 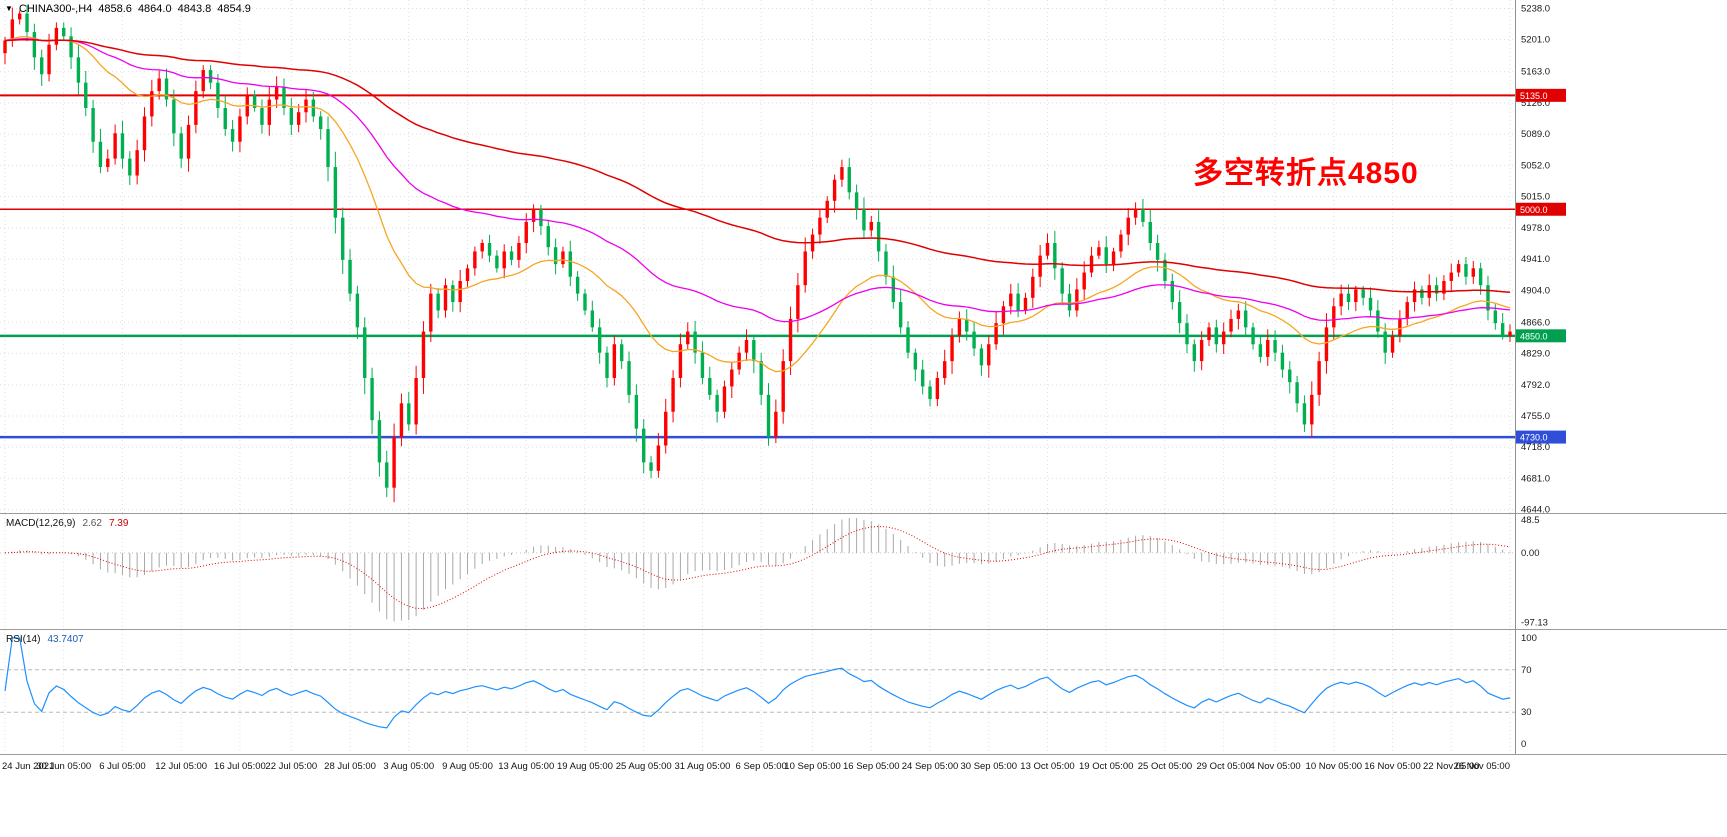 I want to click on svg-text: 4904.0, so click(x=1535, y=290).